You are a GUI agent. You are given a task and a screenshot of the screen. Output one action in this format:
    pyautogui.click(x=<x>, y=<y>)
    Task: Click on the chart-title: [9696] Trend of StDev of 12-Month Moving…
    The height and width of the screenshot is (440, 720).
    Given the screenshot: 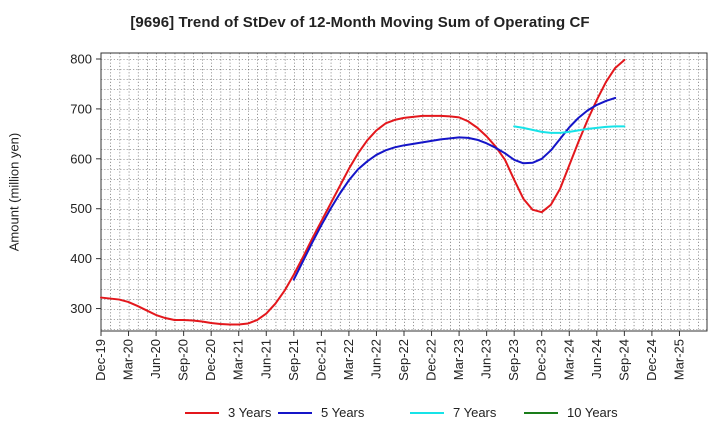 What is the action you would take?
    pyautogui.click(x=360, y=22)
    